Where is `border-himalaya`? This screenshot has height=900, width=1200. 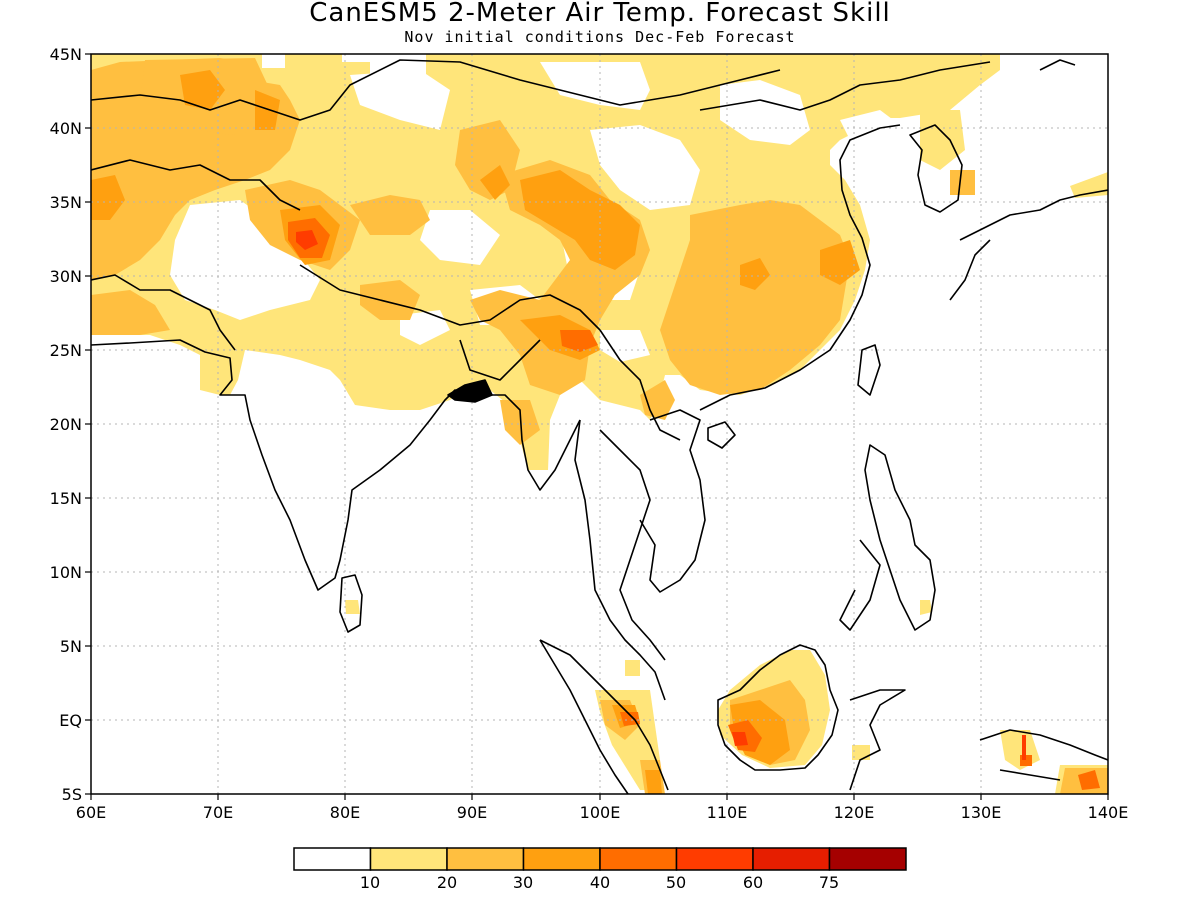 border-himalaya is located at coordinates (450, 297).